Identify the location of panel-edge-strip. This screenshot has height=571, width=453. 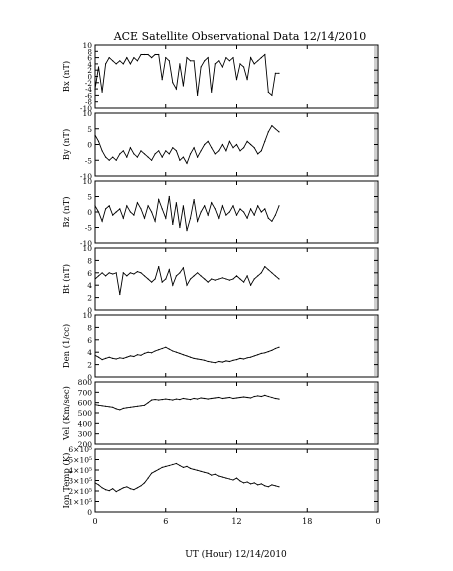
(375, 279).